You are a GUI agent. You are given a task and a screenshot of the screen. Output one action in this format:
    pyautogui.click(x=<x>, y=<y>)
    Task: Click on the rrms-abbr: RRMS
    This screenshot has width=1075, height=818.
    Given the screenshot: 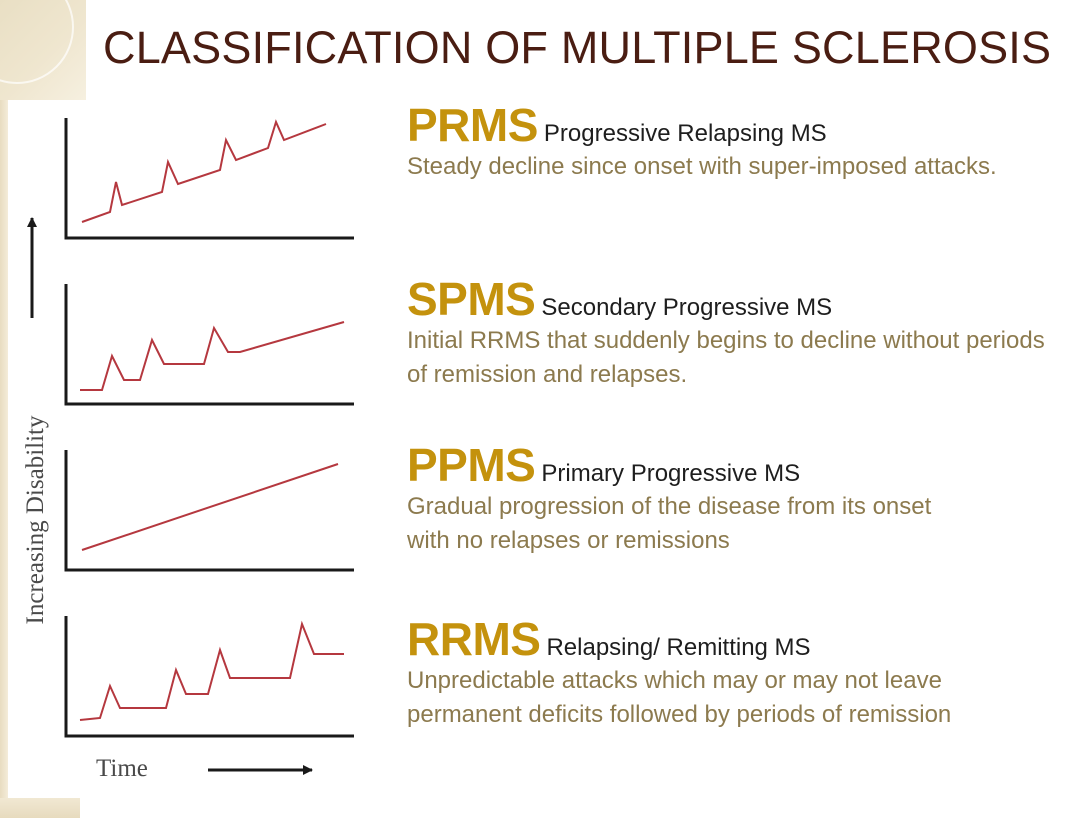 What is the action you would take?
    pyautogui.click(x=474, y=639)
    